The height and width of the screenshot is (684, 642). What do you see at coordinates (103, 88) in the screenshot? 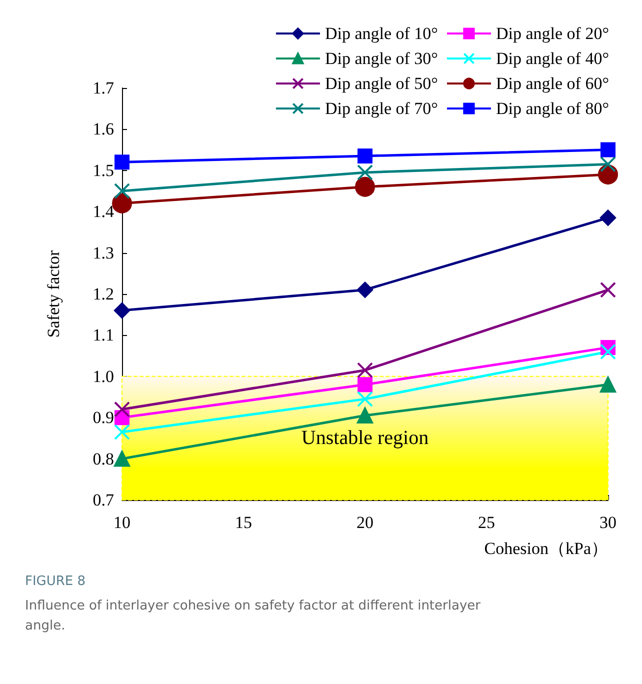
I see `y-tick-label: 1.7` at bounding box center [103, 88].